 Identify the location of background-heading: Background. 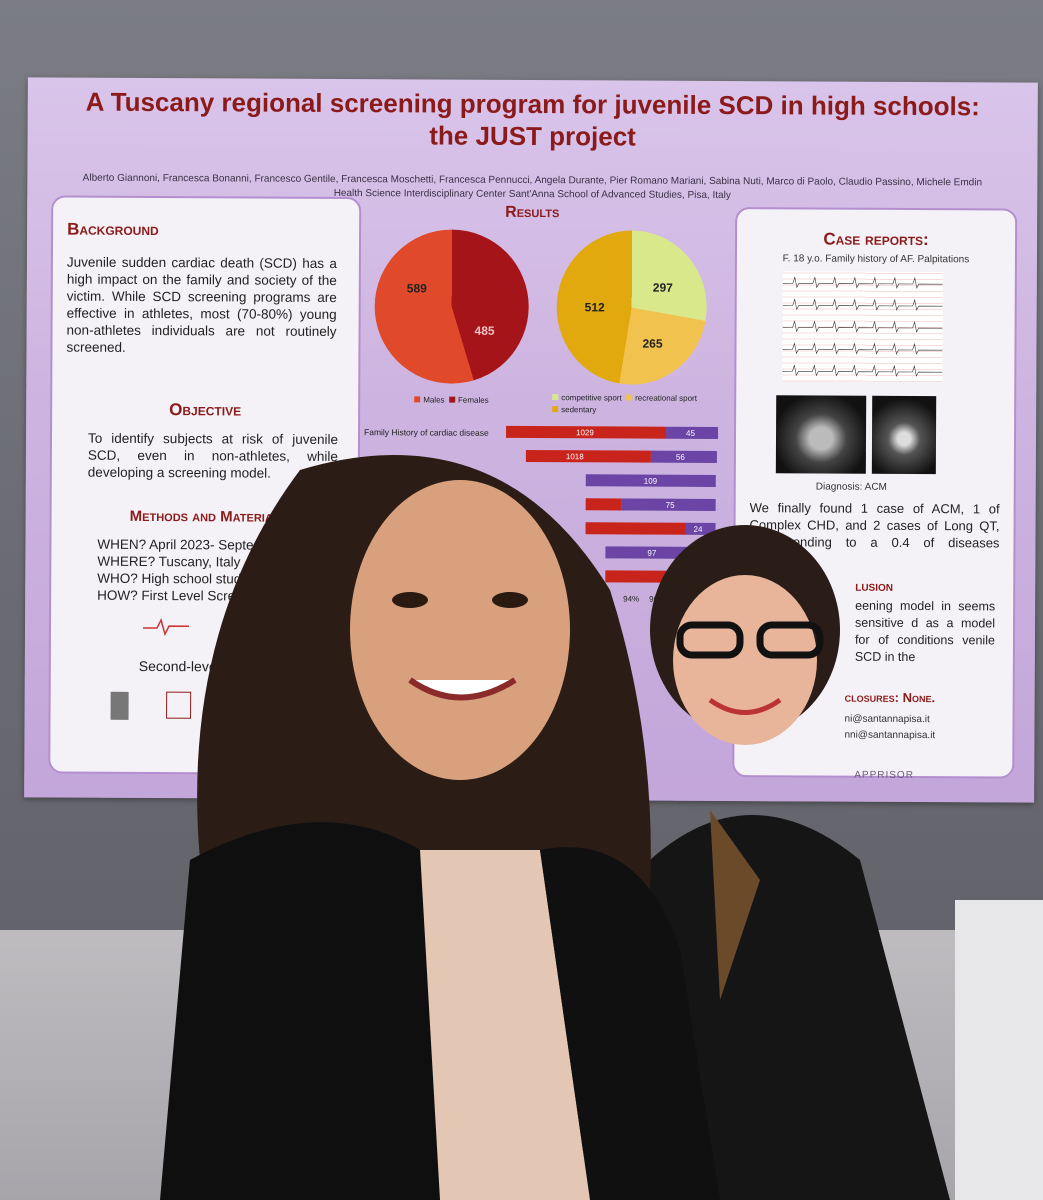
(113, 229).